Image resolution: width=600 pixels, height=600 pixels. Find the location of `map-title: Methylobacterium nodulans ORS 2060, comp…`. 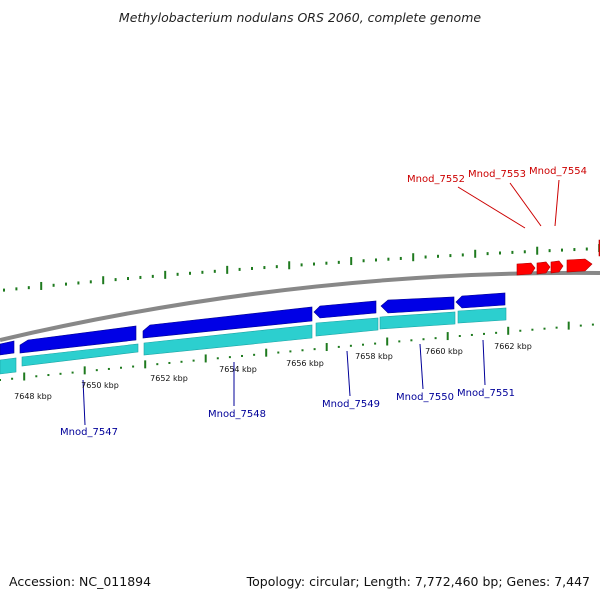

map-title: Methylobacterium nodulans ORS 2060, comp… is located at coordinates (300, 17).